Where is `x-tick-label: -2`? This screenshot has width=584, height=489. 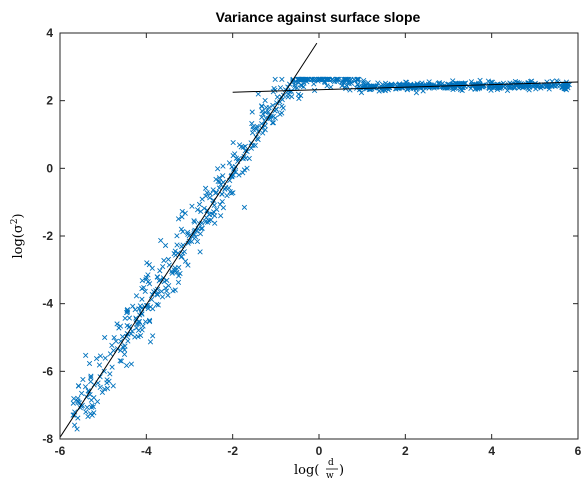
x-tick-label: -2 is located at coordinates (232, 451).